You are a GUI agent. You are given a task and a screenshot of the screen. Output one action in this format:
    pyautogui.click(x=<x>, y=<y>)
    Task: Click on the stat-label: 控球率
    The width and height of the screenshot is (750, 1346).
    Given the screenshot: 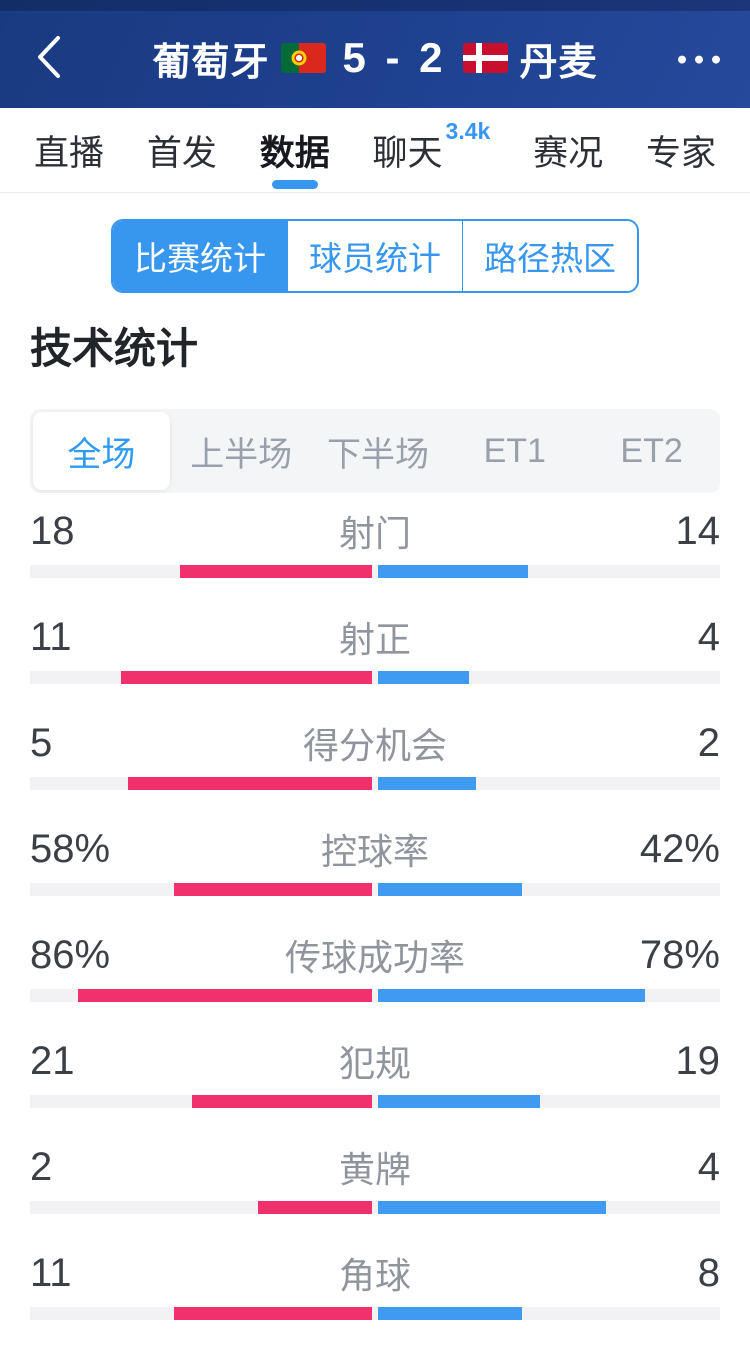 What is the action you would take?
    pyautogui.click(x=374, y=851)
    